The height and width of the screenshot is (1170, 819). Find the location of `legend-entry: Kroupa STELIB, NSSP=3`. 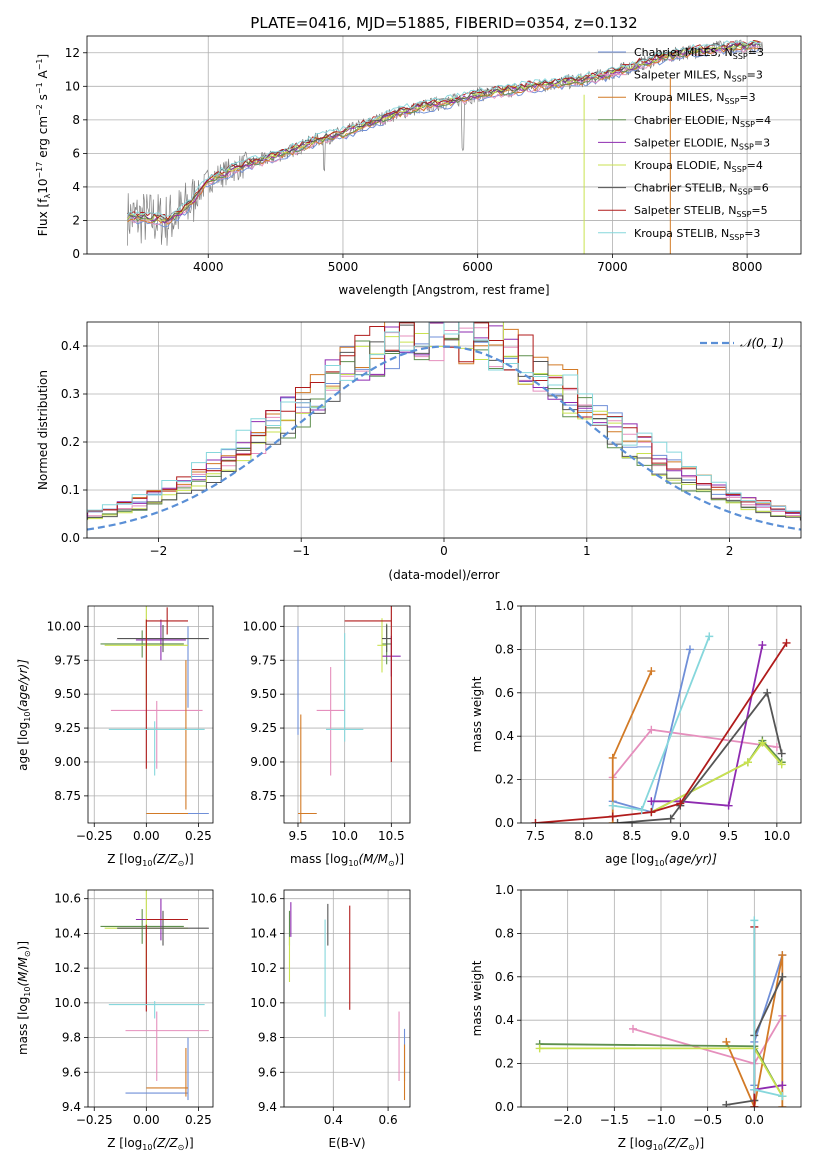

legend-entry: Kroupa STELIB, NSSP=3 is located at coordinates (697, 234).